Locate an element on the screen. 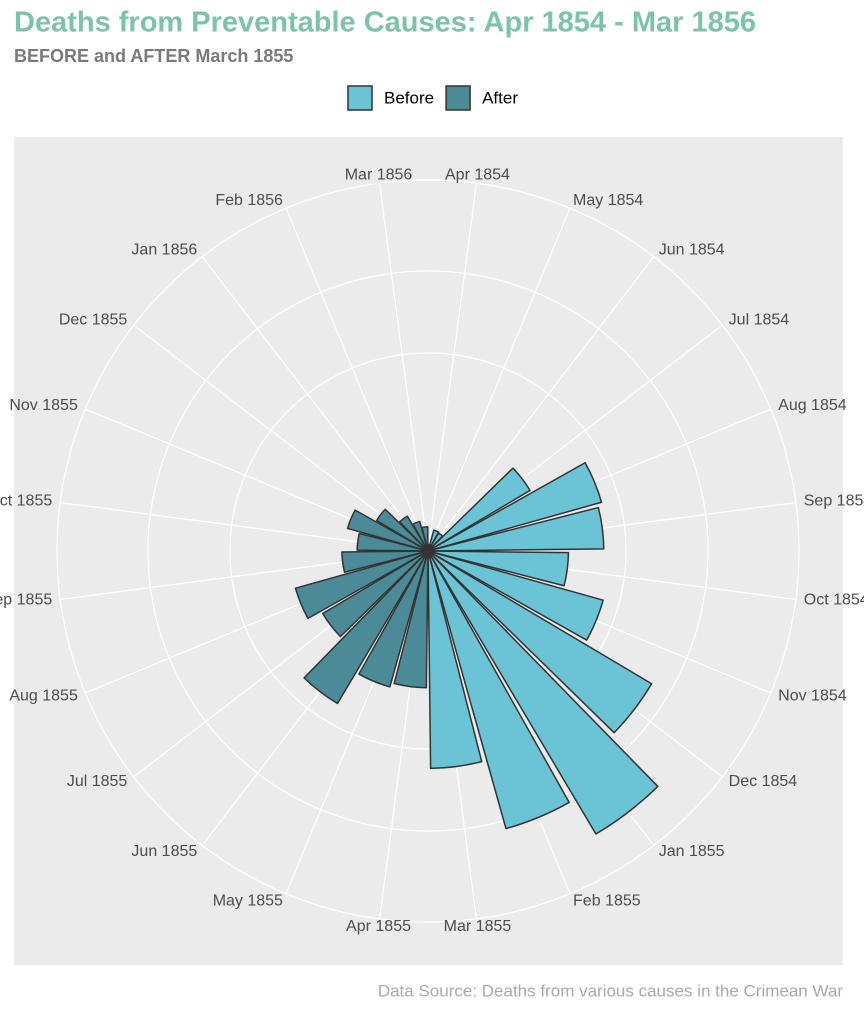 This screenshot has height=1014, width=864. category-label: Jan 1856 is located at coordinates (164, 250).